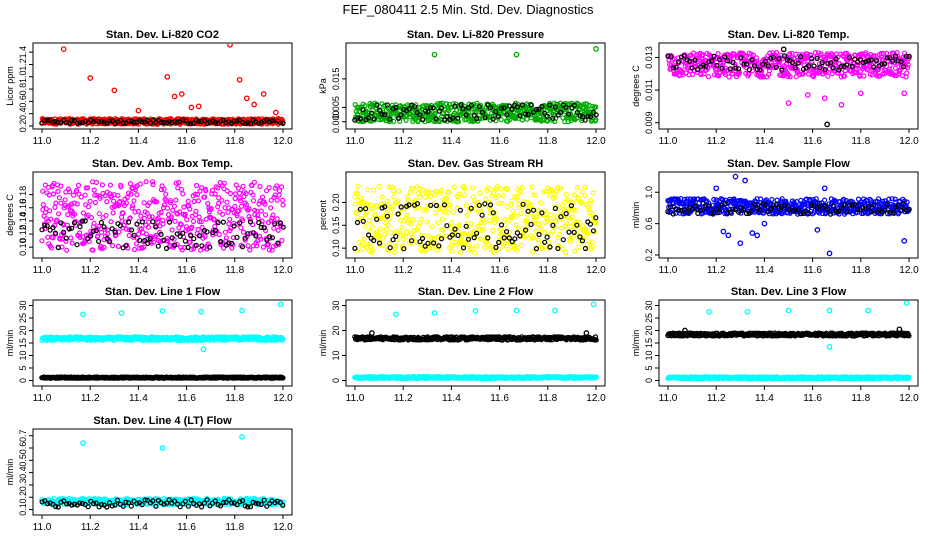 This screenshot has width=936, height=540. I want to click on x-tick-label: 11.0, so click(355, 141).